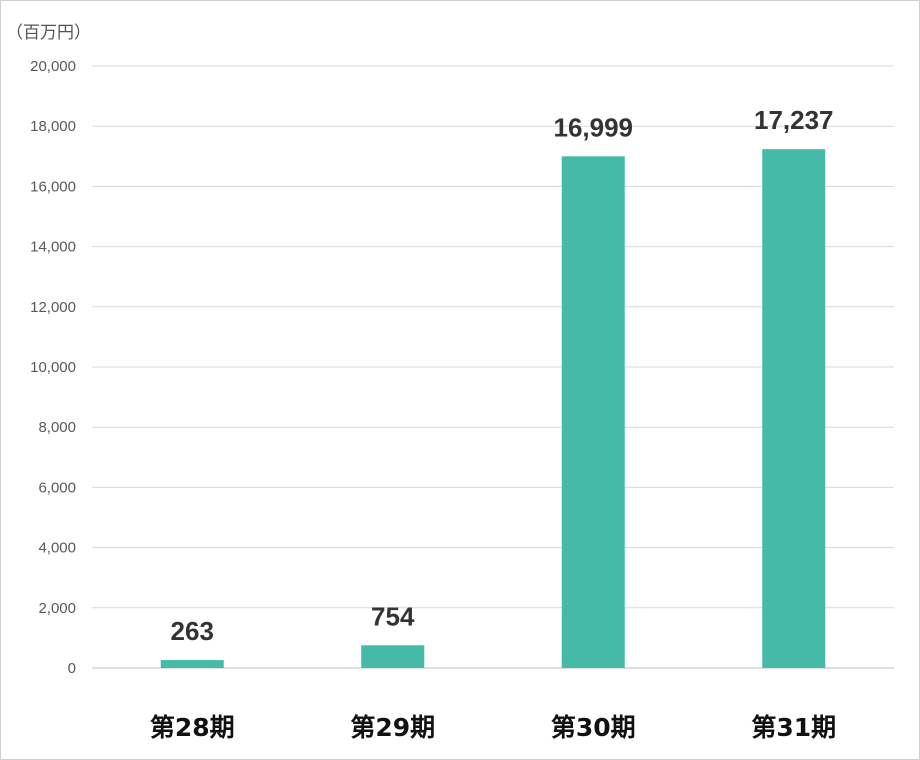  What do you see at coordinates (192, 727) in the screenshot?
I see `x-tick-label: 第28期` at bounding box center [192, 727].